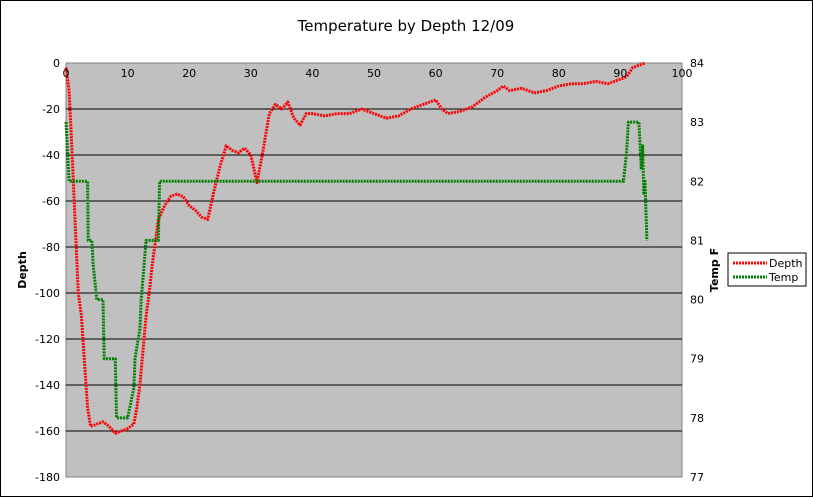  Describe the element at coordinates (47, 339) in the screenshot. I see `y-tick-label: -120` at that location.